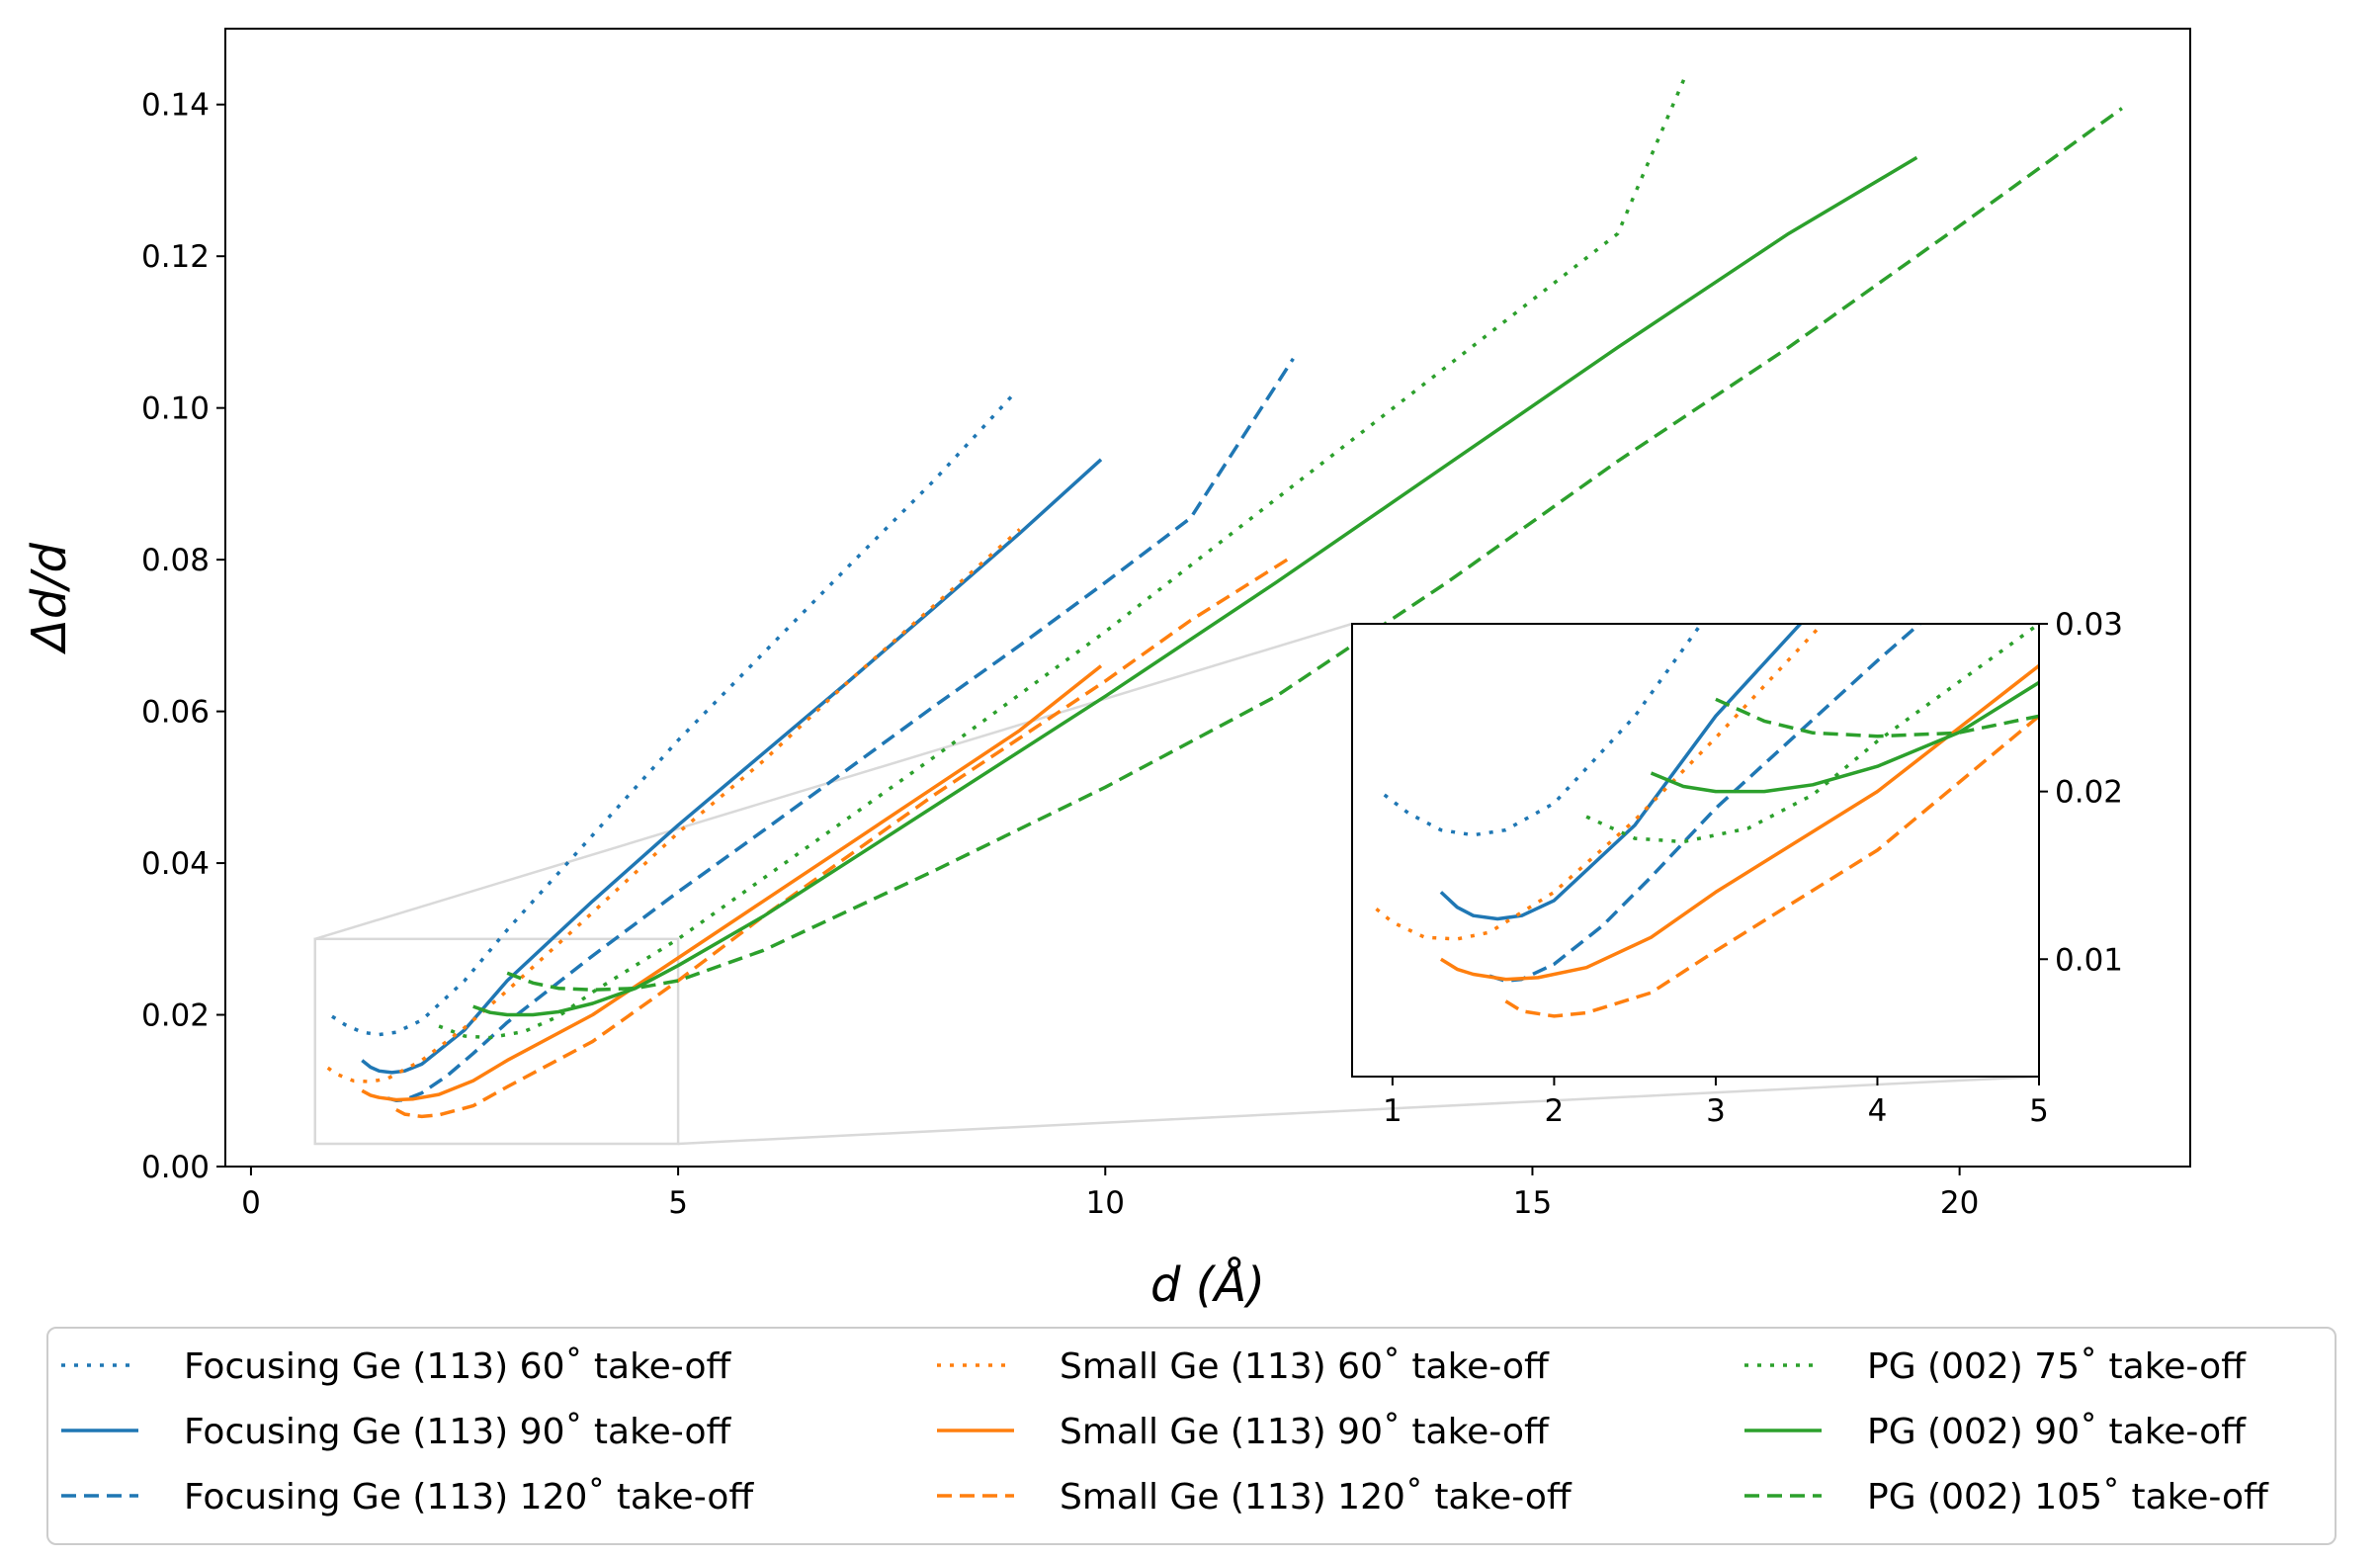 This screenshot has width=2380, height=1560. What do you see at coordinates (1877, 717) in the screenshot?
I see `inset-series-pg-002-105-take-off` at bounding box center [1877, 717].